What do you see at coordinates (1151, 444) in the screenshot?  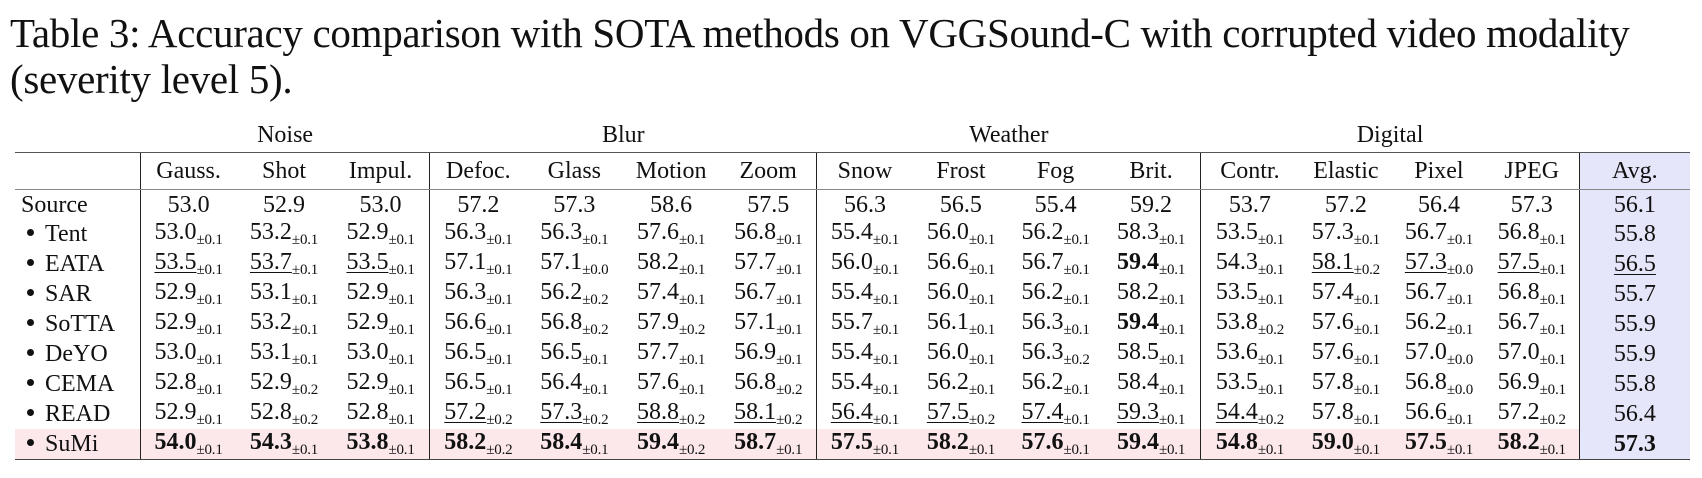 I see `table-cell: 59.4±0.1` at bounding box center [1151, 444].